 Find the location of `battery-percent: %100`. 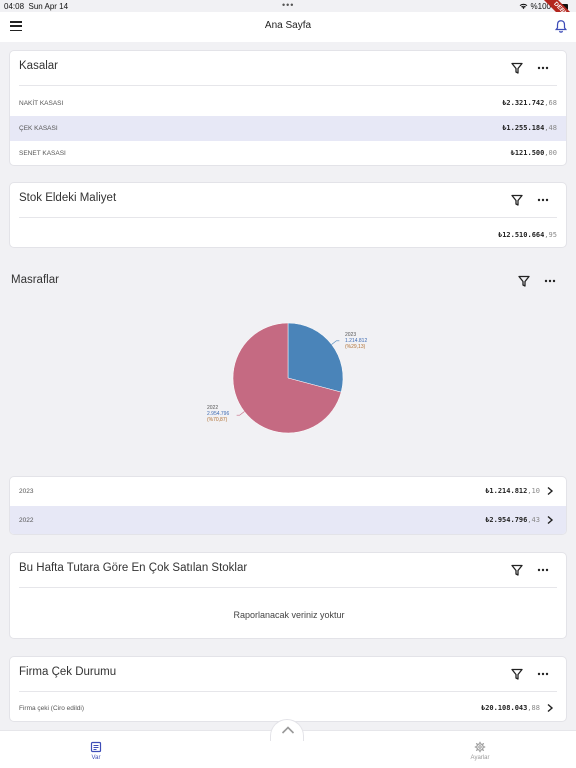

battery-percent: %100 is located at coordinates (540, 6).